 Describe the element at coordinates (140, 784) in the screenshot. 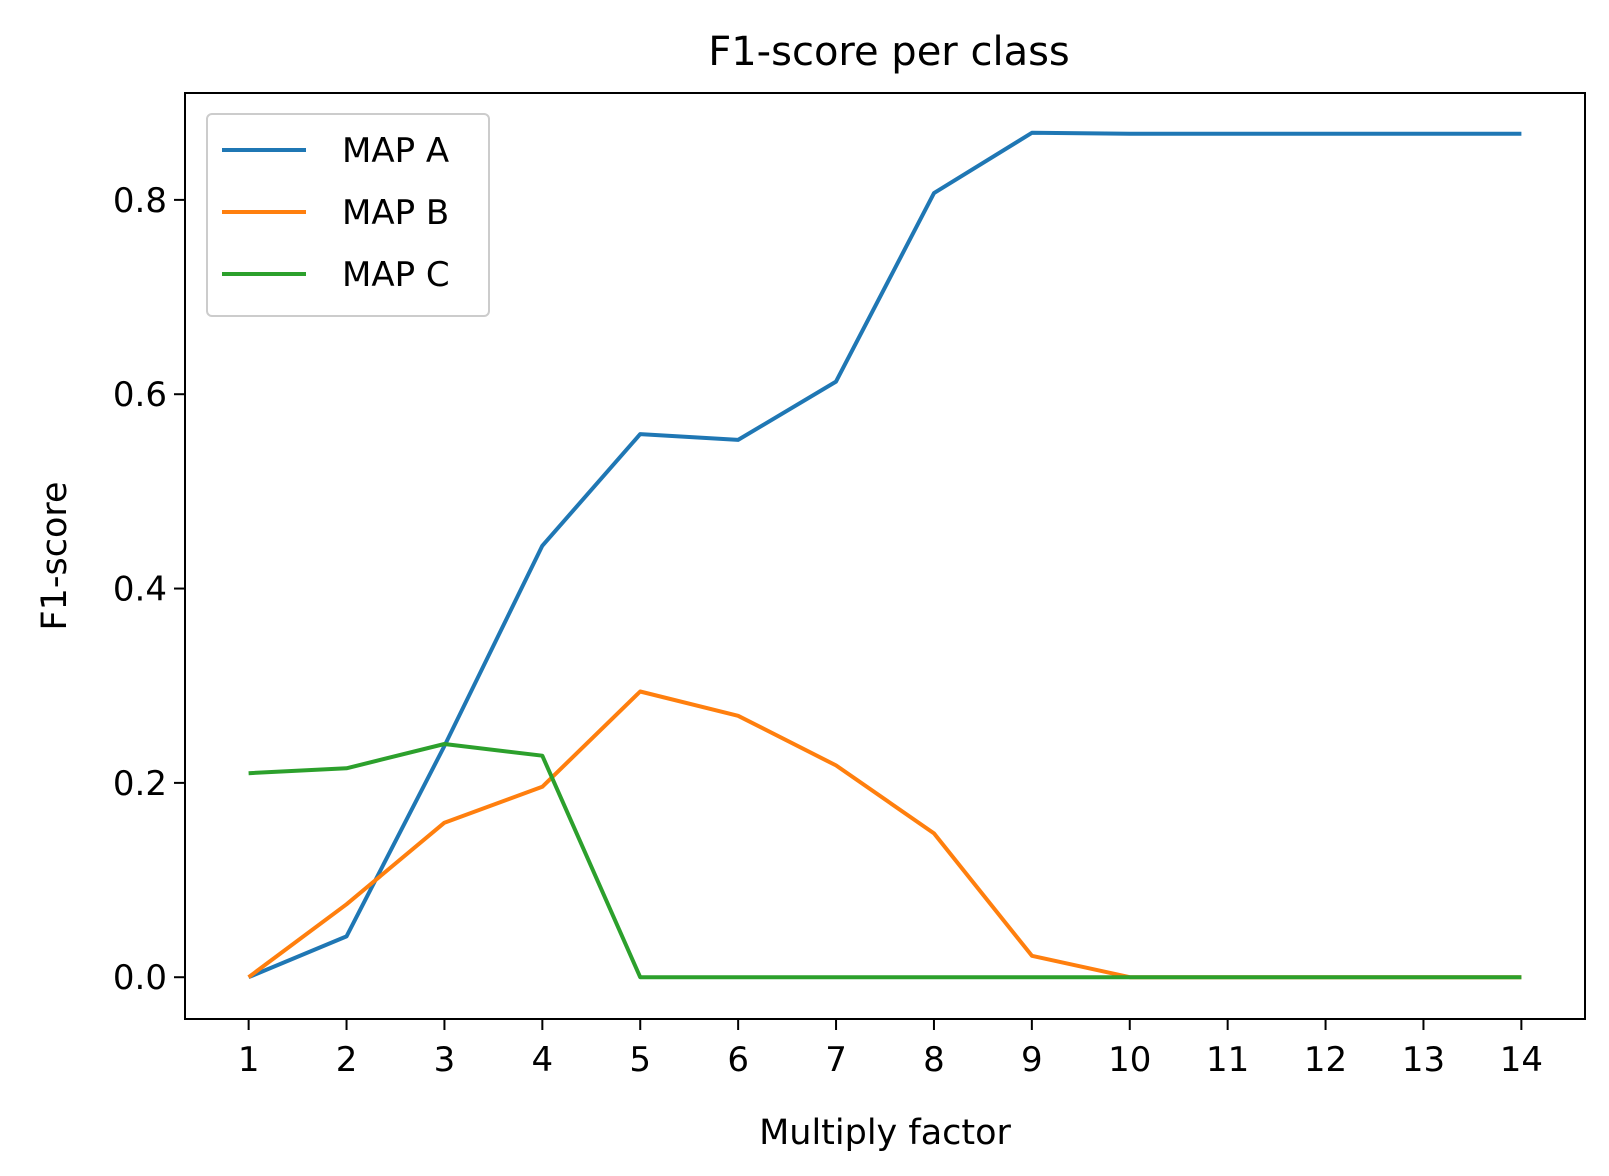

I see `y-tick-label: 0.2` at that location.